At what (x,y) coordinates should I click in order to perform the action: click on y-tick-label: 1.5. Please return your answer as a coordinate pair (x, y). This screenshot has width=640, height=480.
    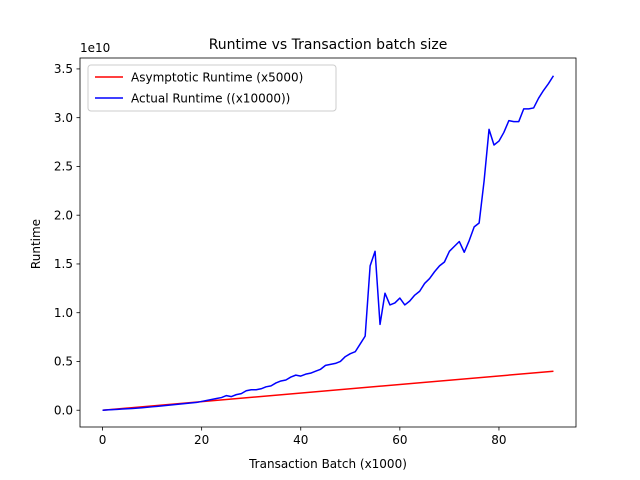
    Looking at the image, I should click on (63, 264).